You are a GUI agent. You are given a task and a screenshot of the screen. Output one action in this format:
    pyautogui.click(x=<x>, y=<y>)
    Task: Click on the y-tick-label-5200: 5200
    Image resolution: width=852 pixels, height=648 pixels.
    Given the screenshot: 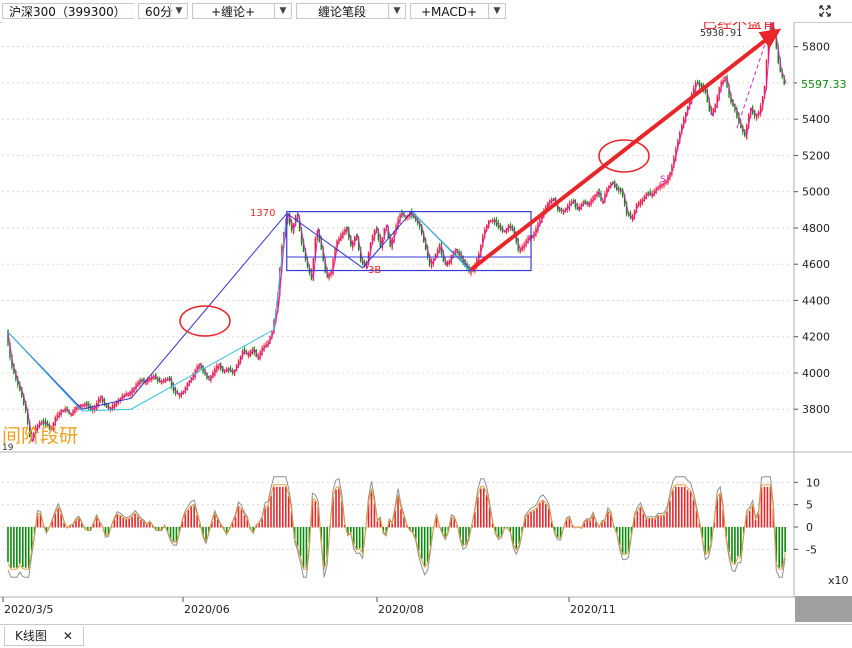 What is the action you would take?
    pyautogui.click(x=816, y=155)
    